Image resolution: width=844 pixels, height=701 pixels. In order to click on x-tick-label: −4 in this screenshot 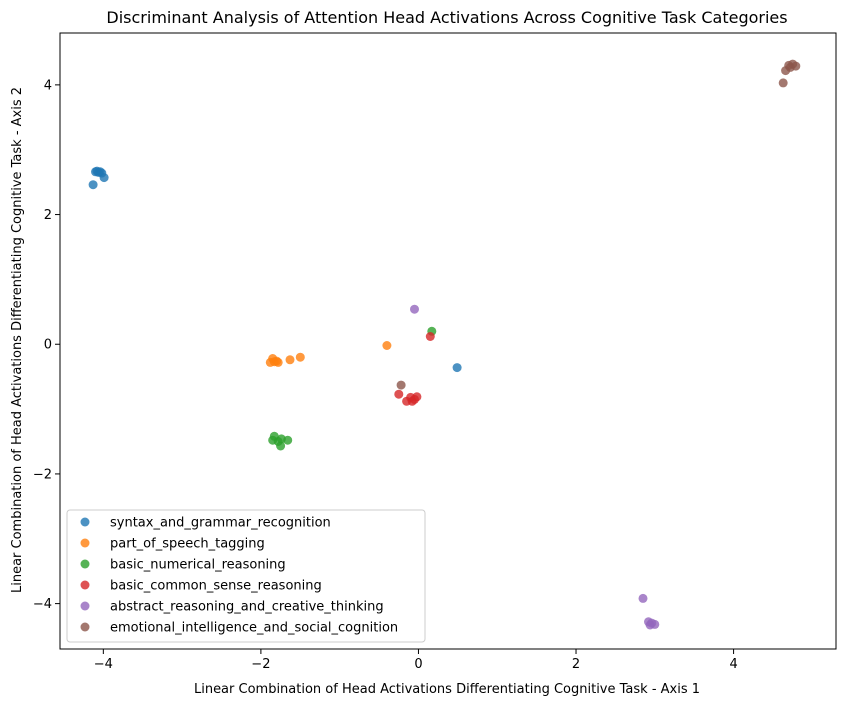, I will do `click(103, 664)`.